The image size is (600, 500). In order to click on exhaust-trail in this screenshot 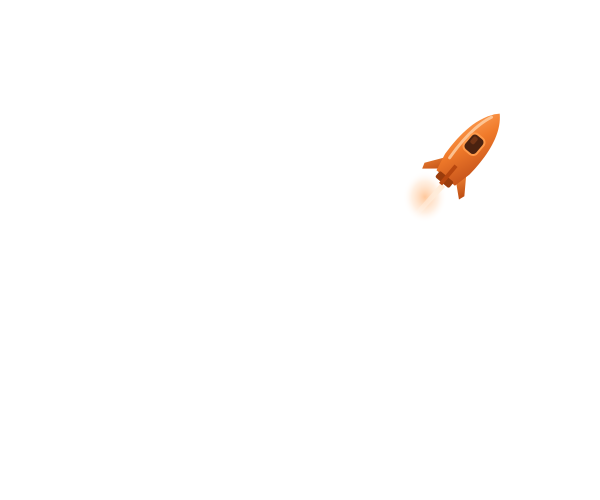, I will do `click(428, 201)`.